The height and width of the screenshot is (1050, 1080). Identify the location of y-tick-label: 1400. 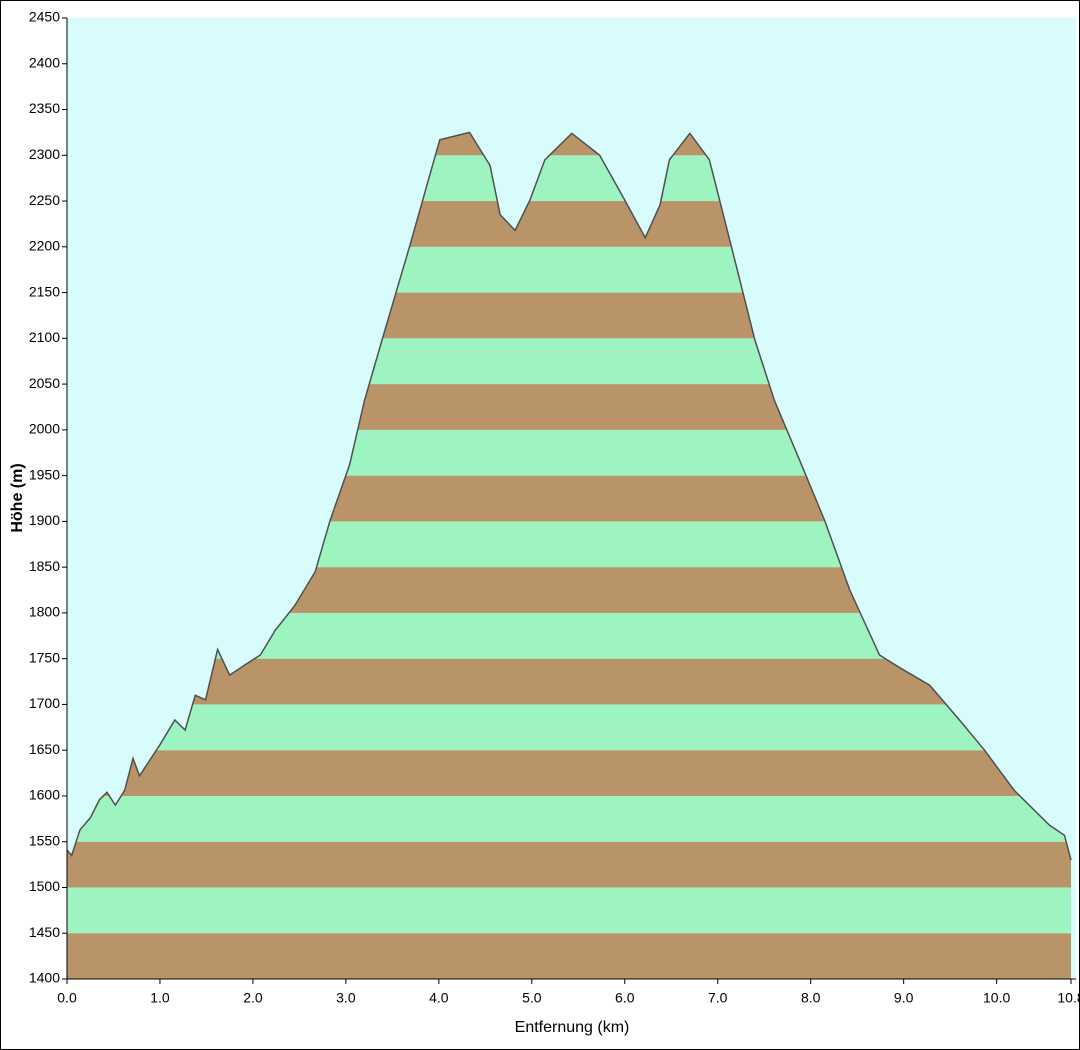
(44, 978).